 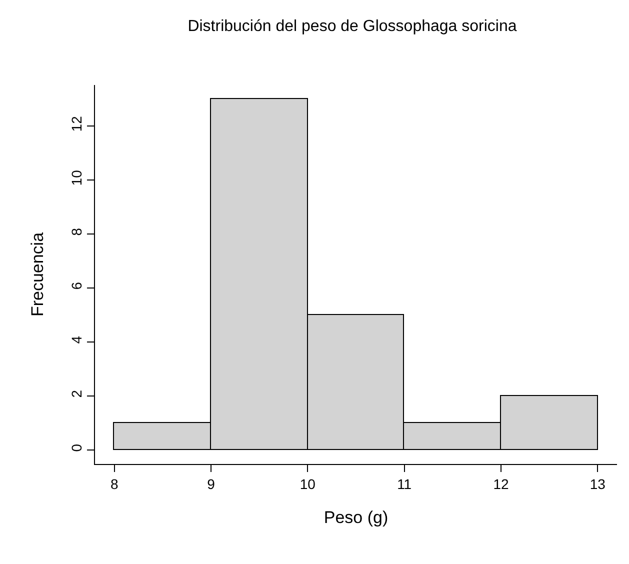 What do you see at coordinates (352, 26) in the screenshot?
I see `chart-title: Distribución del peso de Glossophaga soricina` at bounding box center [352, 26].